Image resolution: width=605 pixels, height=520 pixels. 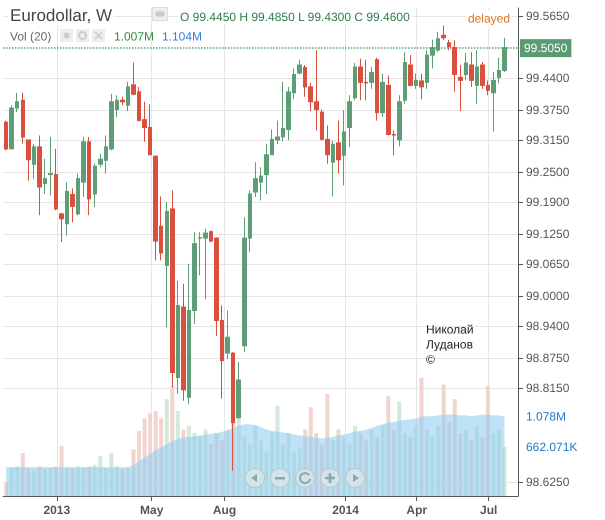 I want to click on annotation: 1.007M, so click(x=134, y=37).